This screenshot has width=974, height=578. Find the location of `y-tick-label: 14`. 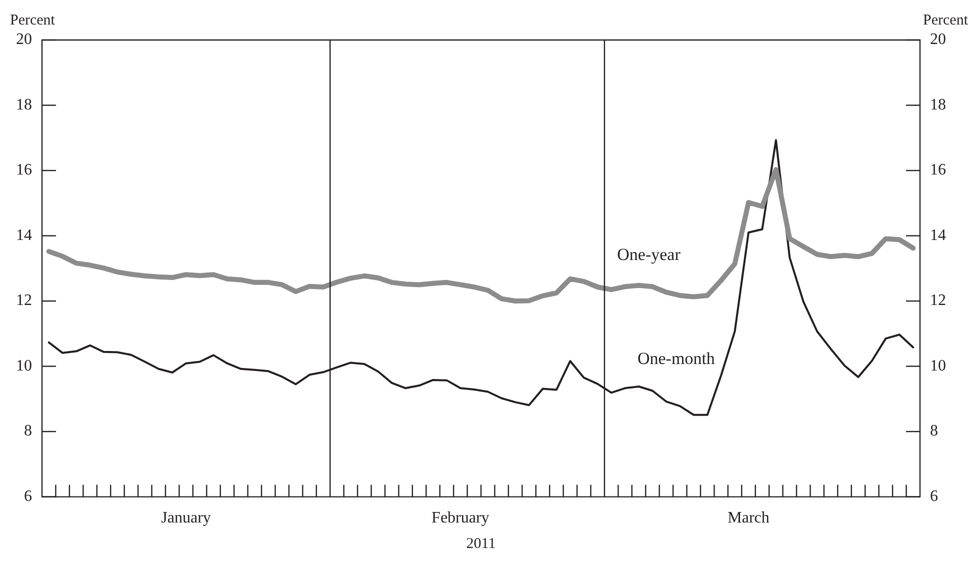

y-tick-label: 14 is located at coordinates (24, 235).